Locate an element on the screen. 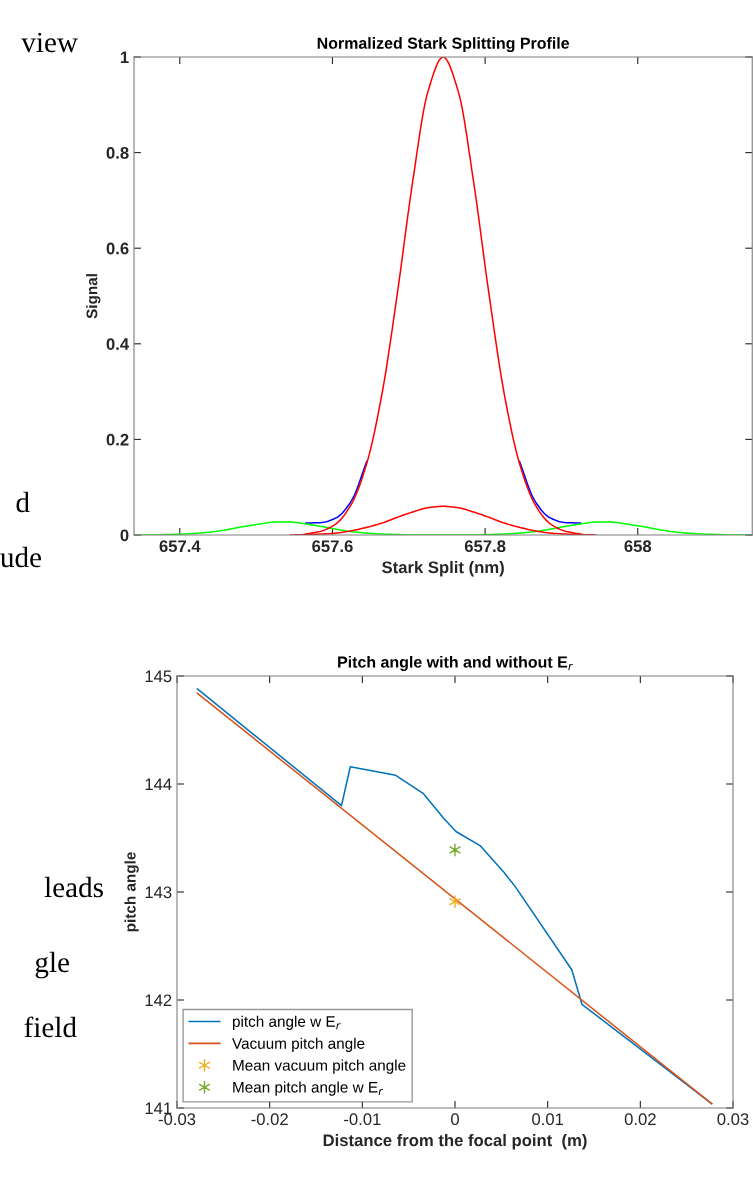 Image resolution: width=753 pixels, height=1181 pixels. text: leads is located at coordinates (73, 887).